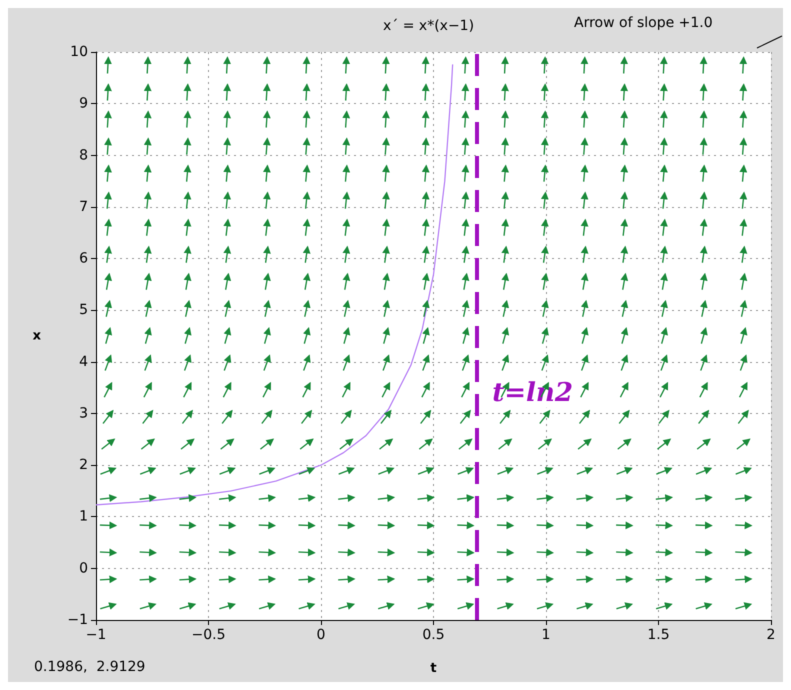 This screenshot has height=690, width=791. I want to click on x-tick-label: 1.5, so click(658, 635).